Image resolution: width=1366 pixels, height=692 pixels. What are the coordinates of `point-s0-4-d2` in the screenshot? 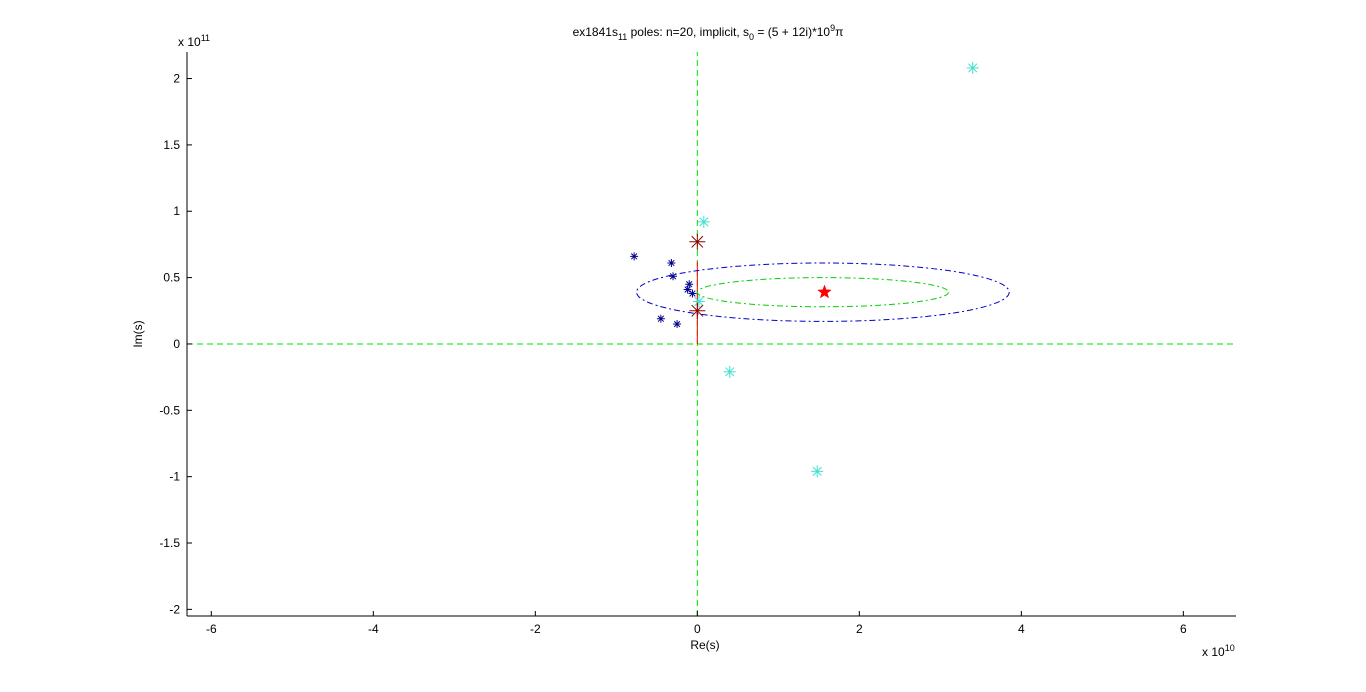 It's located at (687, 289).